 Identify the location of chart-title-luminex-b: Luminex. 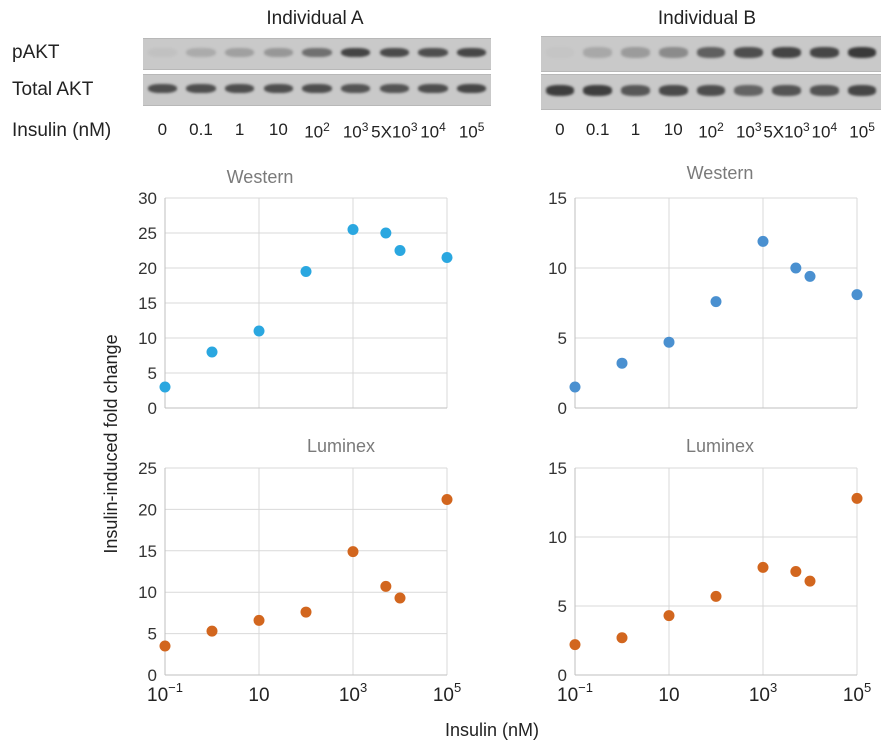
(720, 446).